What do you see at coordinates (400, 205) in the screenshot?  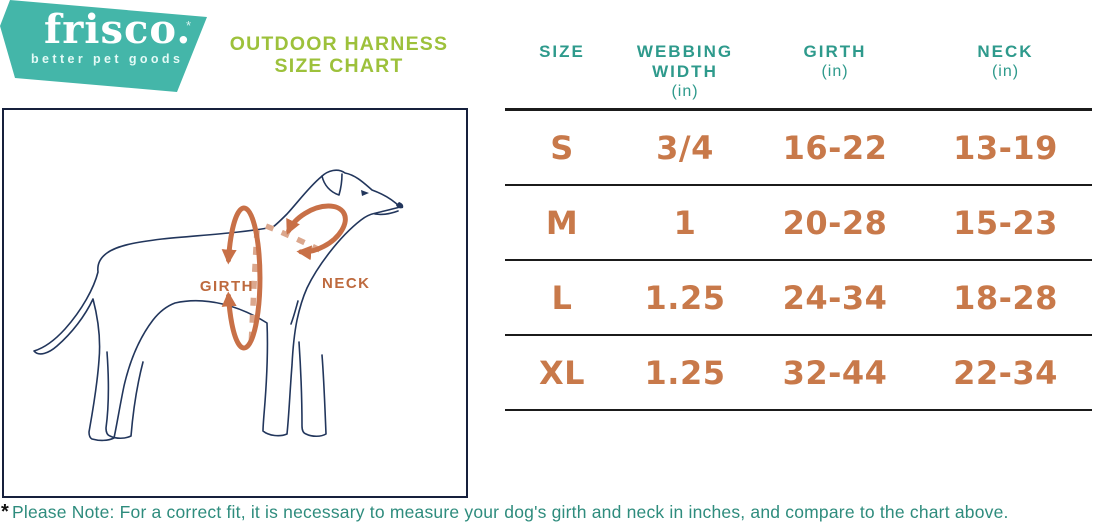 I see `dog-nose-icon` at bounding box center [400, 205].